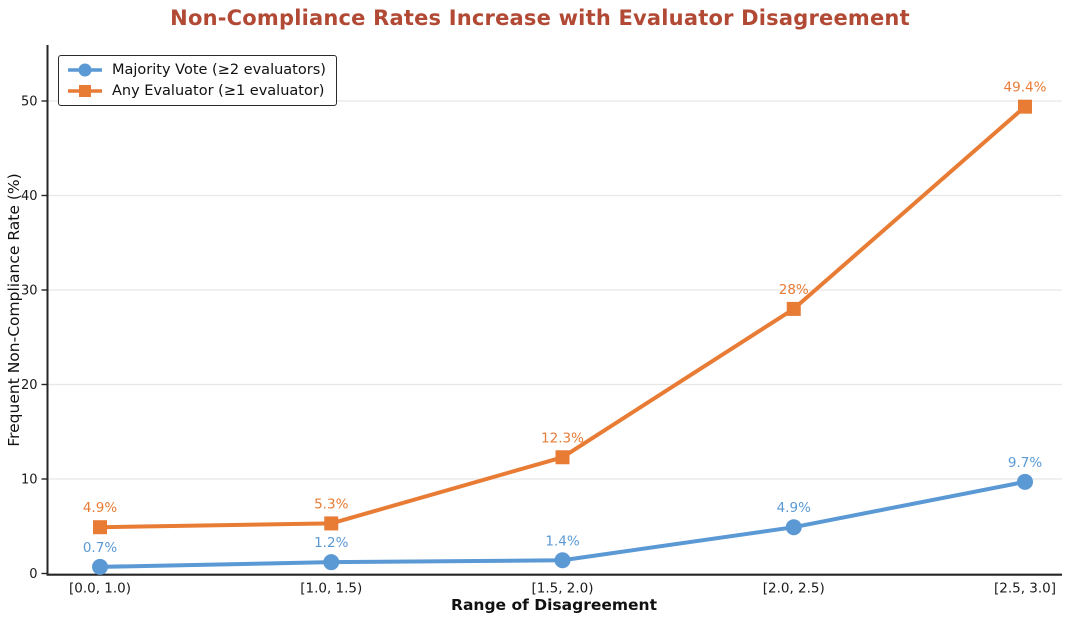 This screenshot has height=625, width=1080. I want to click on legend-item-majority-vote: Majority Vote (≥2 evaluators), so click(196, 70).